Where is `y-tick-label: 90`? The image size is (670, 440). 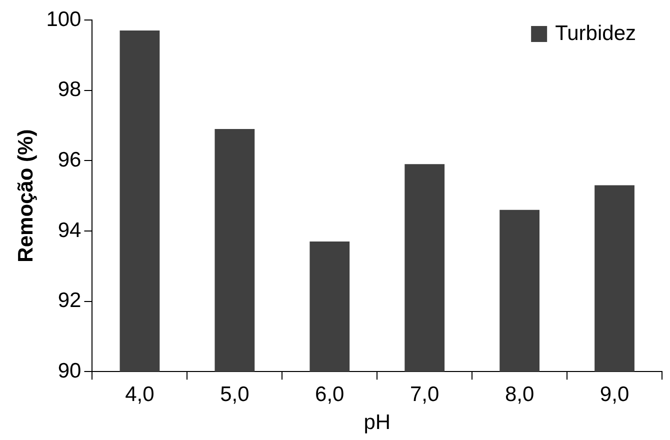
y-tick-label: 90 is located at coordinates (70, 370).